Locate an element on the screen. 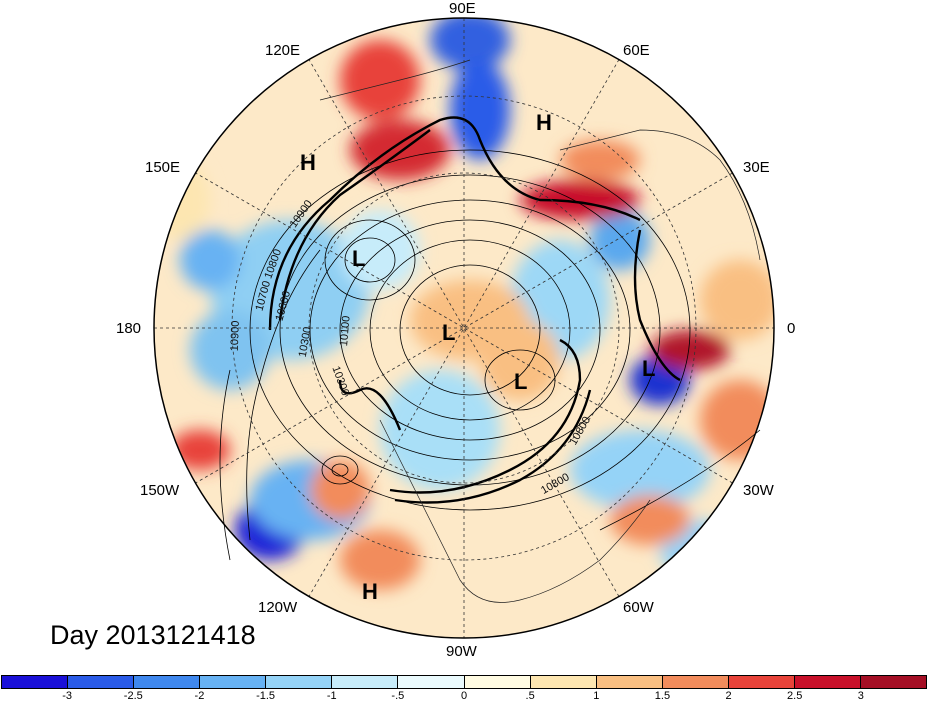 This screenshot has height=702, width=928. colorbar-tick-label: 1 is located at coordinates (596, 696).